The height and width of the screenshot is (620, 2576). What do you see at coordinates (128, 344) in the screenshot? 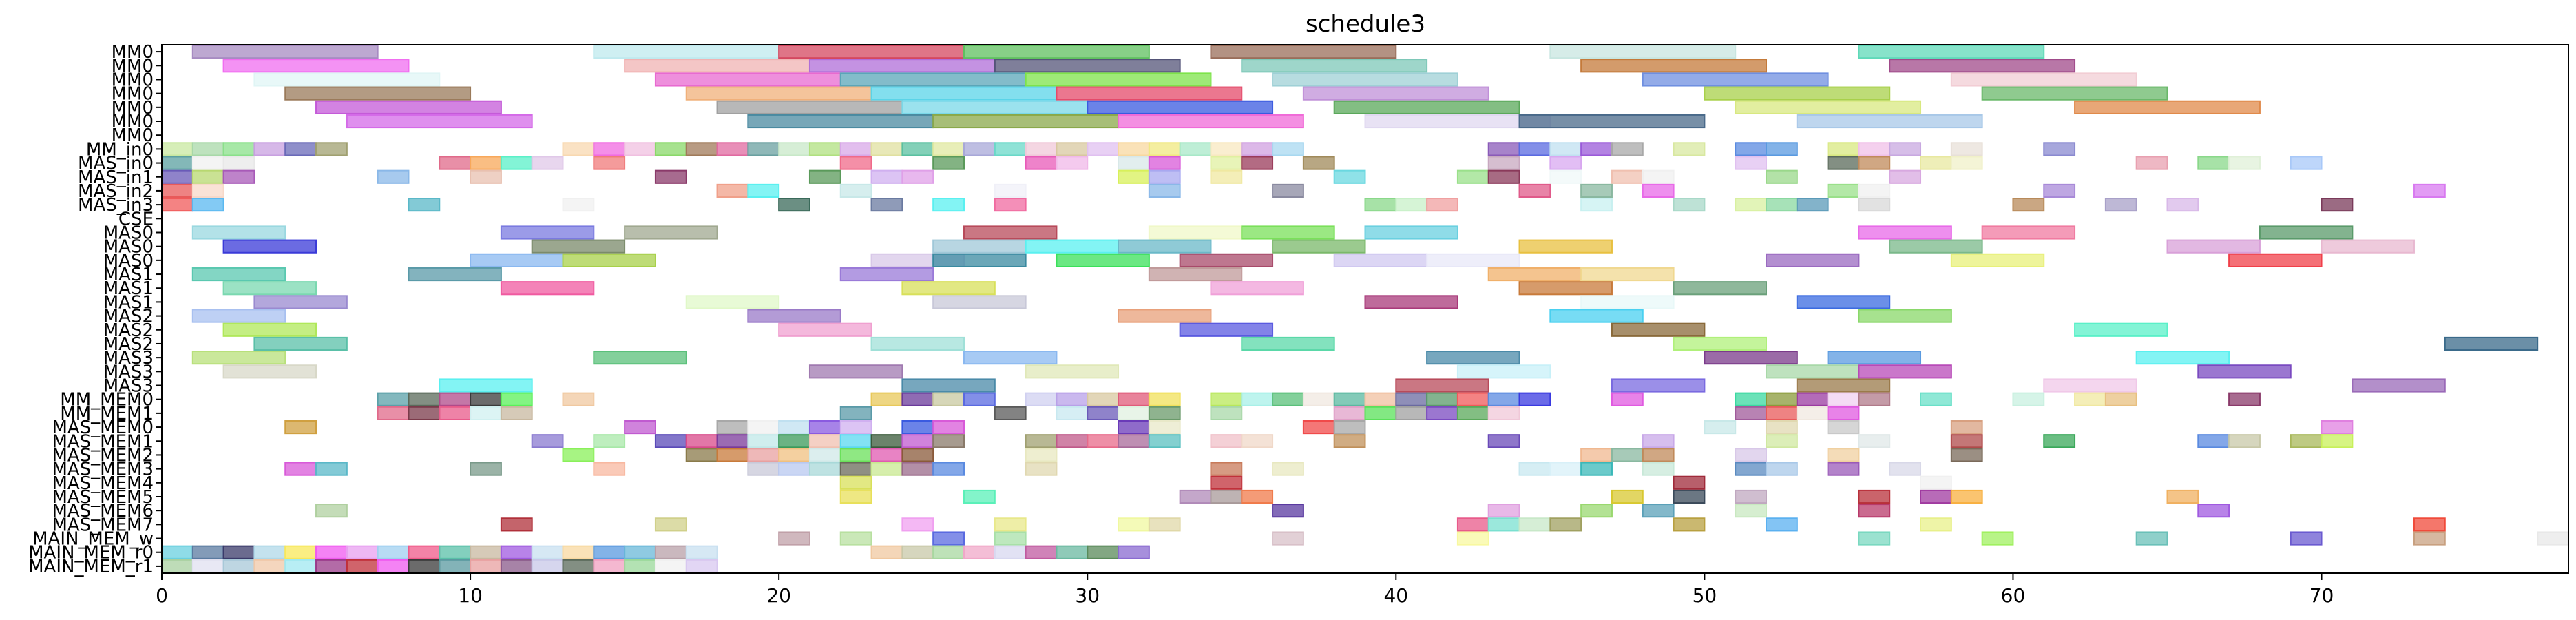
I see `row-label: MAS2` at bounding box center [128, 344].